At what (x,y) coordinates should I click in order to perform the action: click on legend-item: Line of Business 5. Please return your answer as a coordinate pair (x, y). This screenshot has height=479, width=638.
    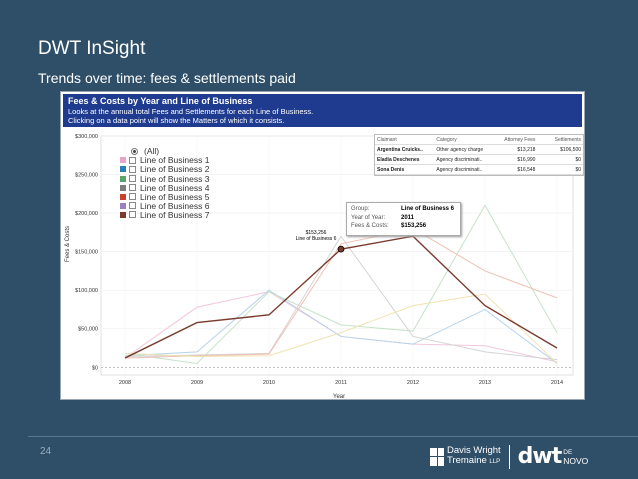
    Looking at the image, I should click on (164, 196).